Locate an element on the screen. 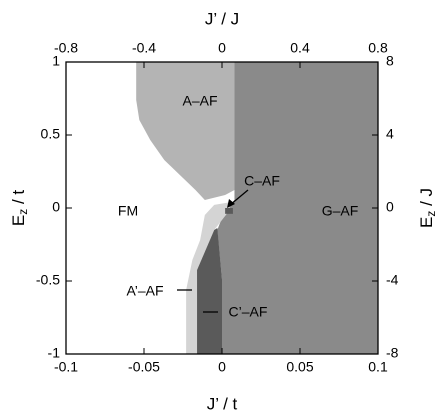 This screenshot has width=447, height=415. y2-tick-label: -4 is located at coordinates (392, 280).